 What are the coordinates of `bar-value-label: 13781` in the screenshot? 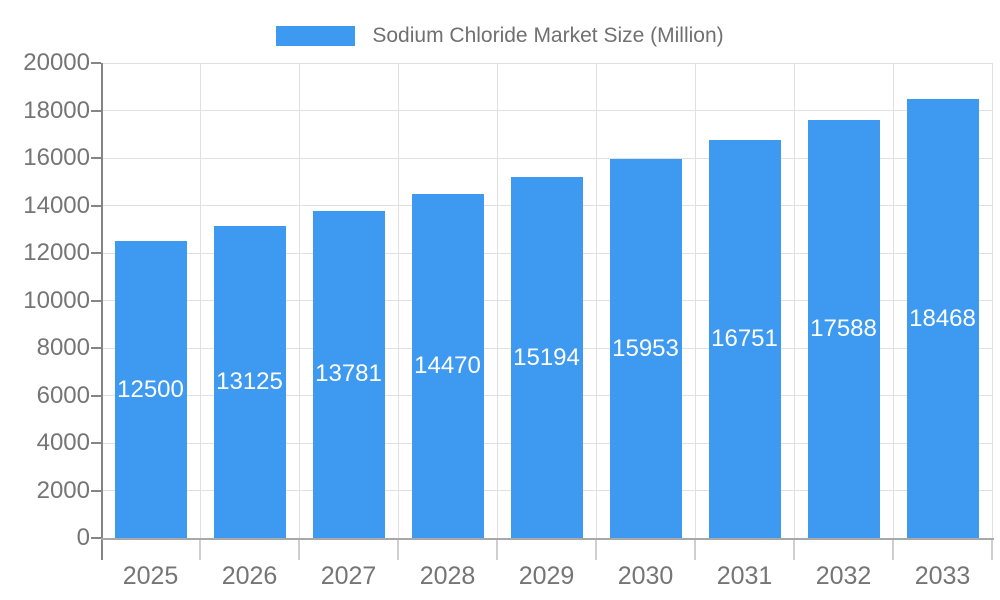 It's located at (348, 374).